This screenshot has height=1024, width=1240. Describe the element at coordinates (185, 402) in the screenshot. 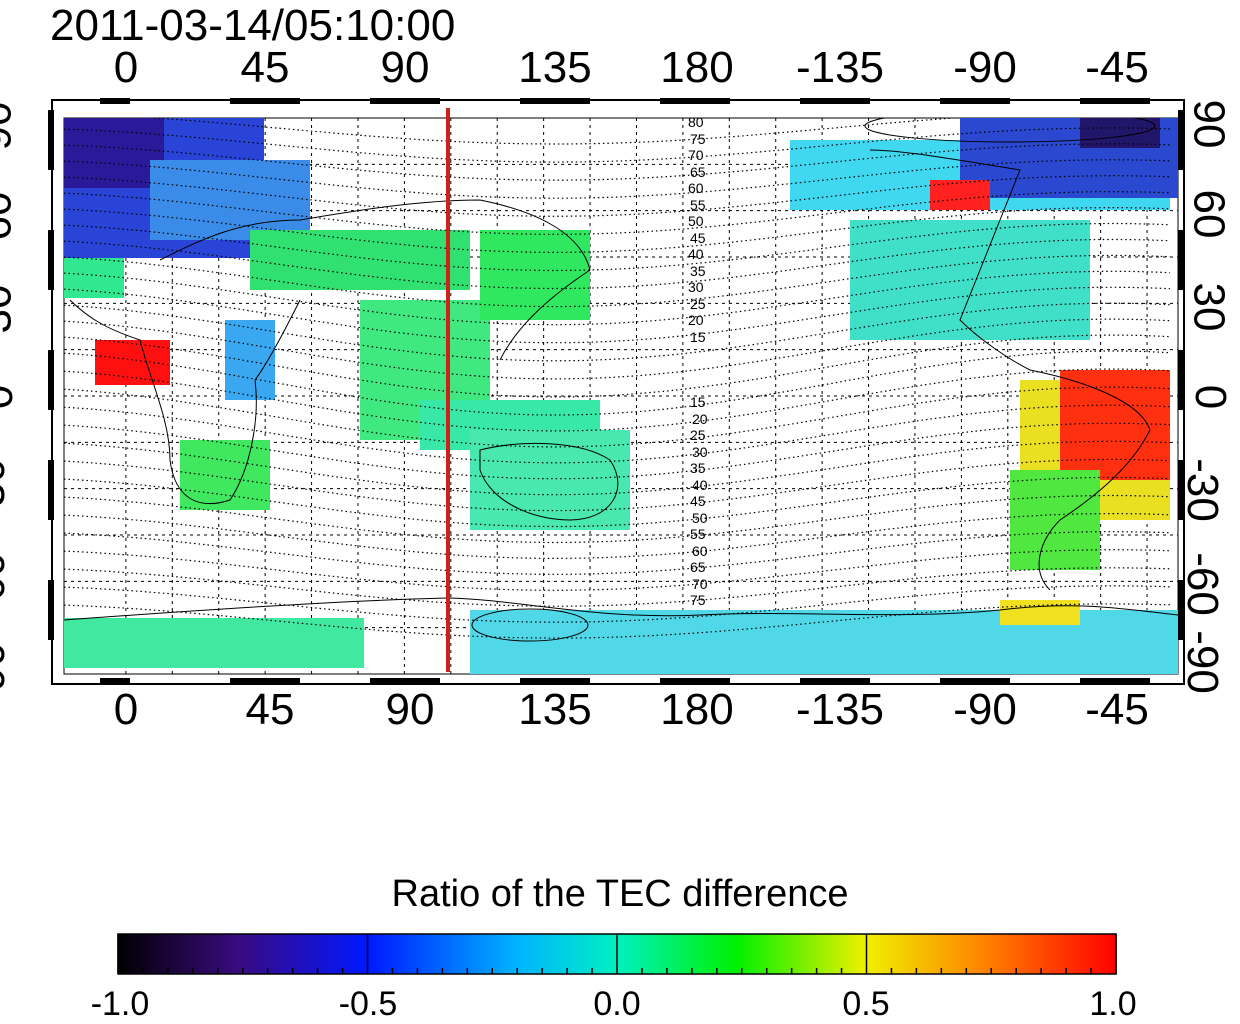

I see `coast-africa` at that location.